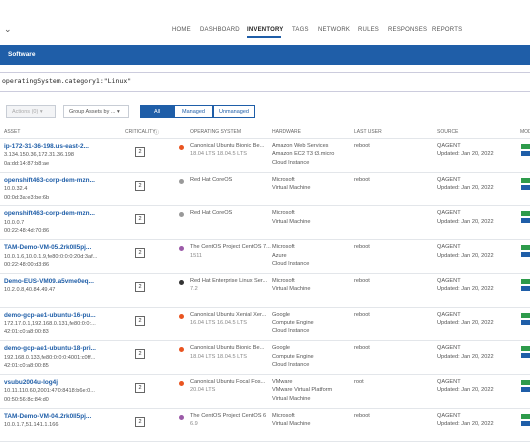 The height and width of the screenshot is (442, 530). Describe the element at coordinates (265, 138) in the screenshot. I see `header-line` at that location.